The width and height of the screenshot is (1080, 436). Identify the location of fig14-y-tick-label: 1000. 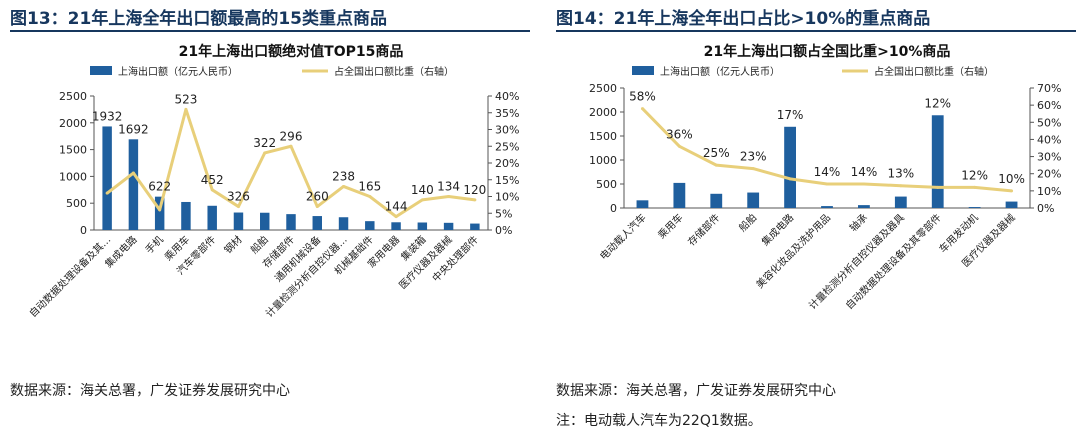
(603, 160).